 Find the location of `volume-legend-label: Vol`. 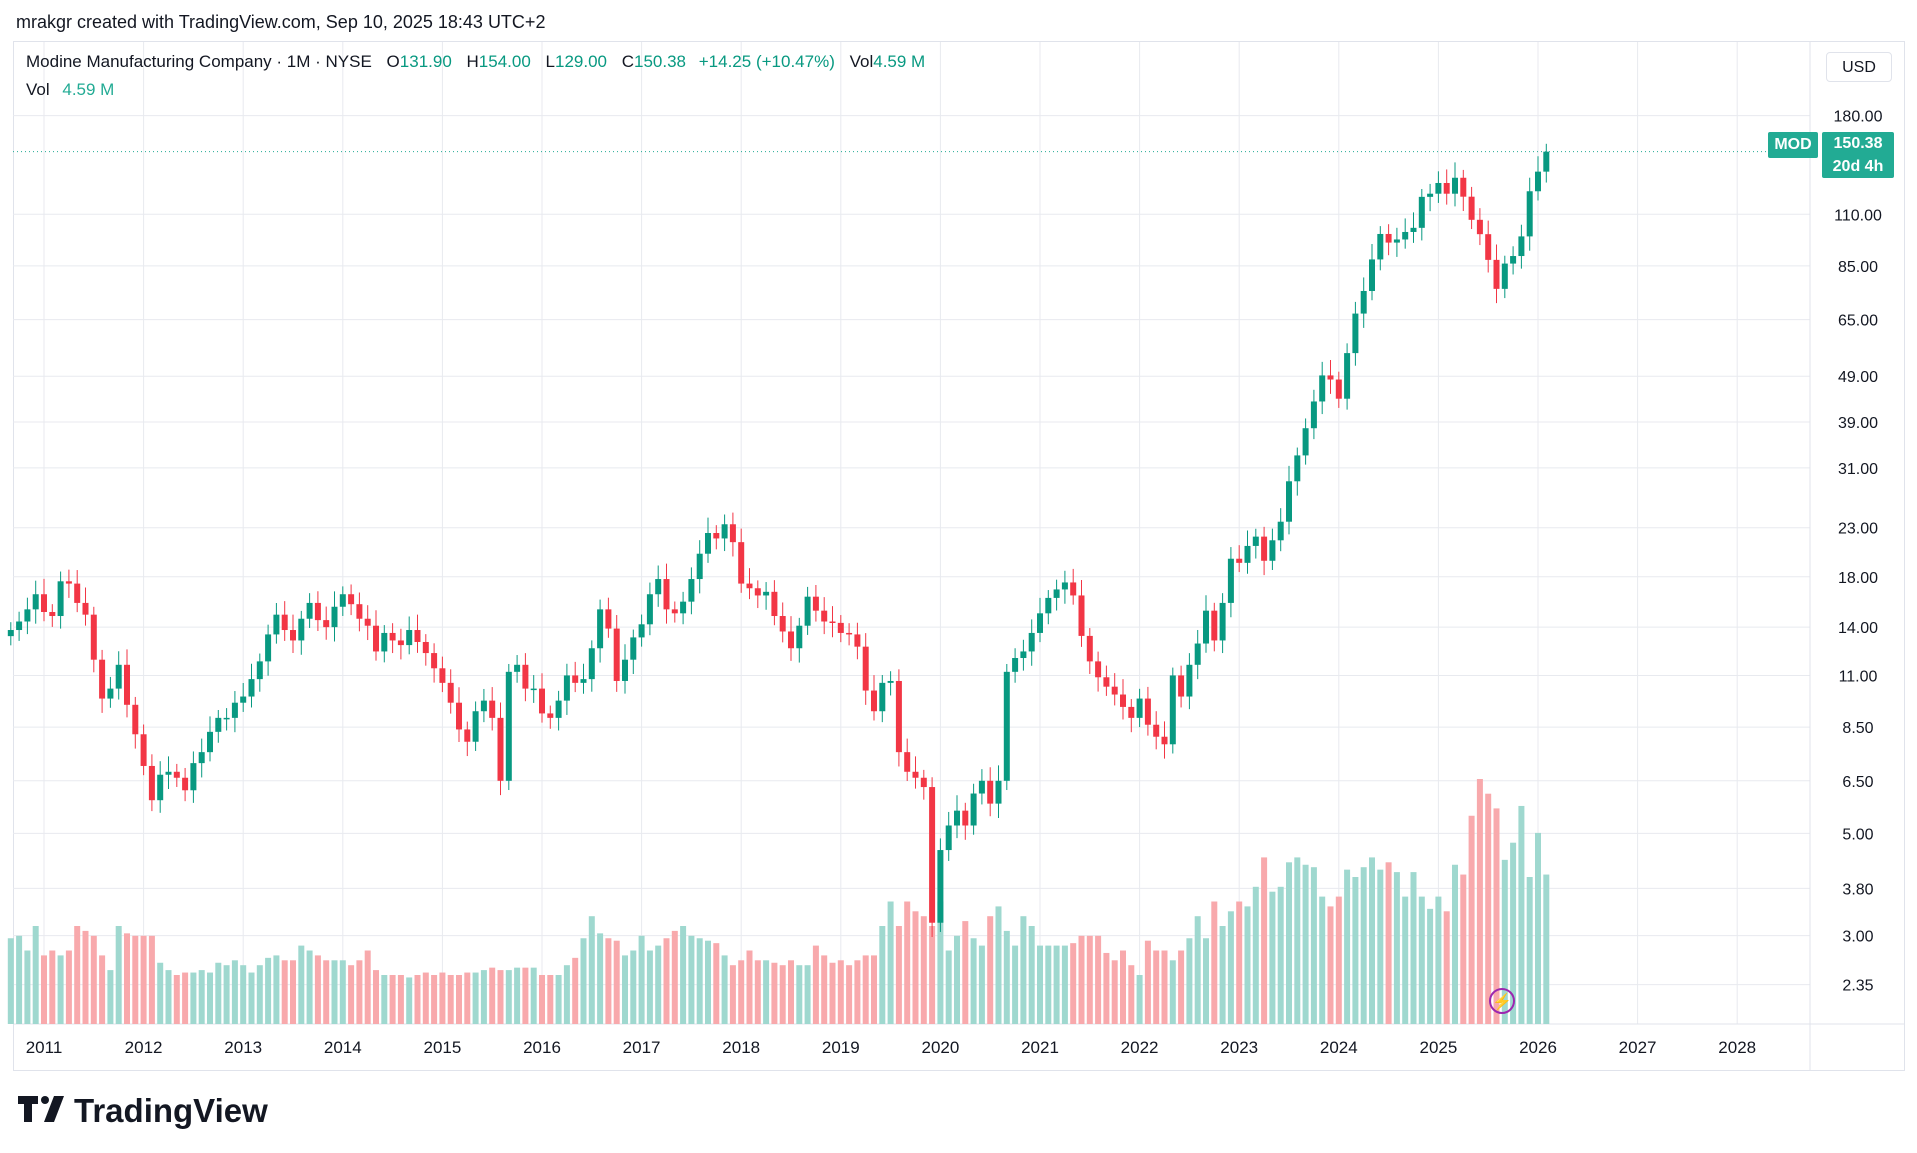

volume-legend-label: Vol is located at coordinates (38, 89).